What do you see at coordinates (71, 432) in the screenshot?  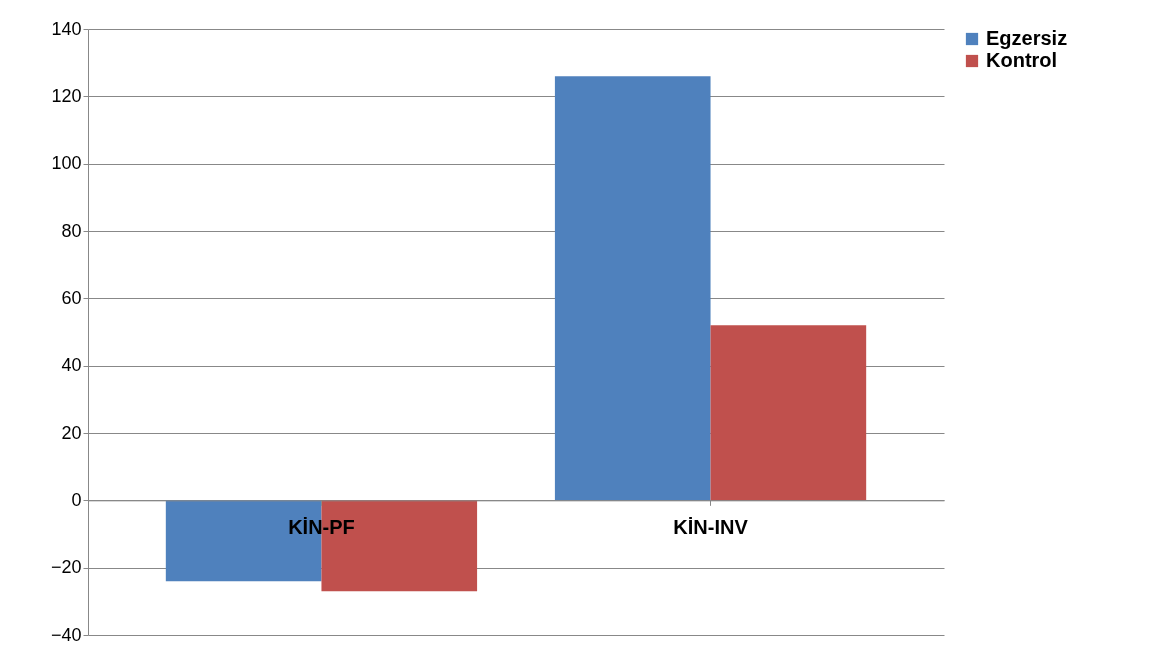 I see `y-tick-label: 20` at bounding box center [71, 432].